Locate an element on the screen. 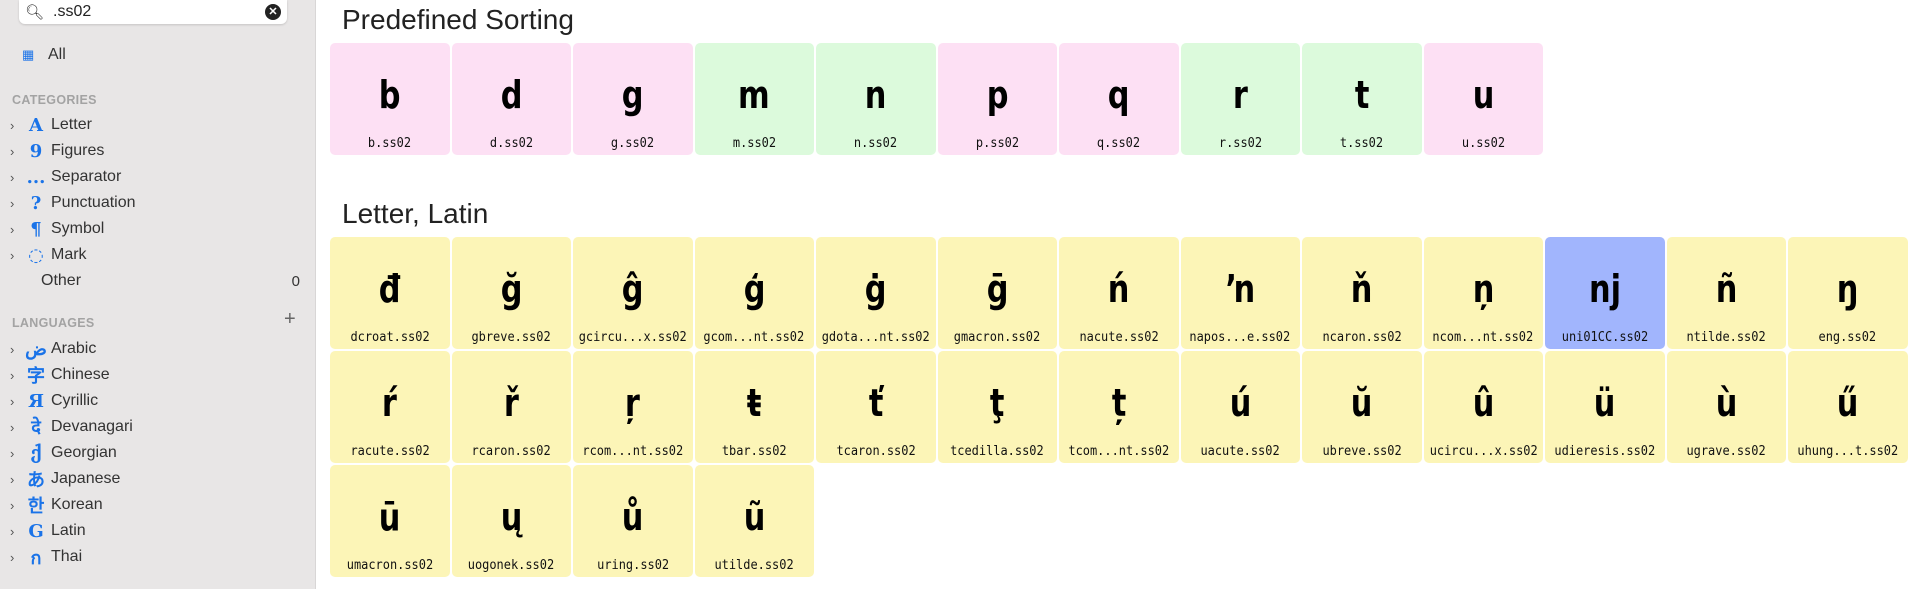 This screenshot has height=589, width=1920. glyph-tile: ģ gcom...nt.ss02 is located at coordinates (754, 293).